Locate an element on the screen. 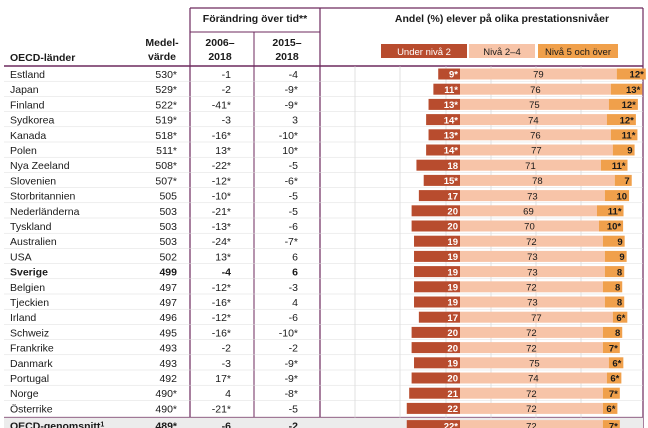 Image resolution: width=648 pixels, height=428 pixels. label-under-level2: 18 is located at coordinates (452, 166).